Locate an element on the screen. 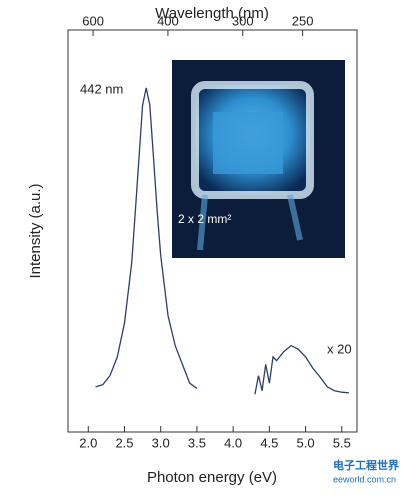 The image size is (406, 495). x2-tick-label: 400 is located at coordinates (168, 20).